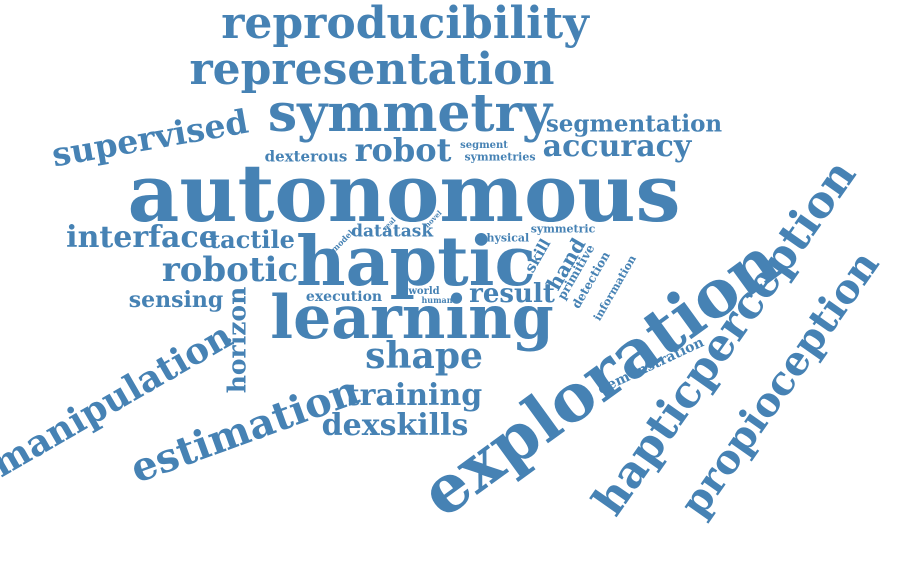 This screenshot has width=900, height=574. I want to click on word-tactile: tactile, so click(252, 239).